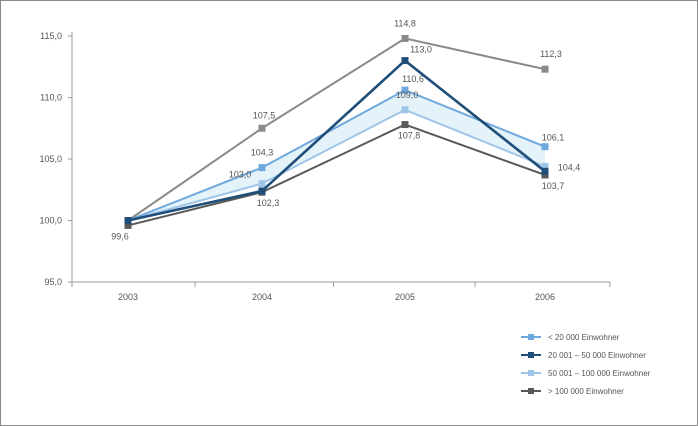 The image size is (698, 426). Describe the element at coordinates (407, 95) in the screenshot. I see `data-label: 109,0` at that location.